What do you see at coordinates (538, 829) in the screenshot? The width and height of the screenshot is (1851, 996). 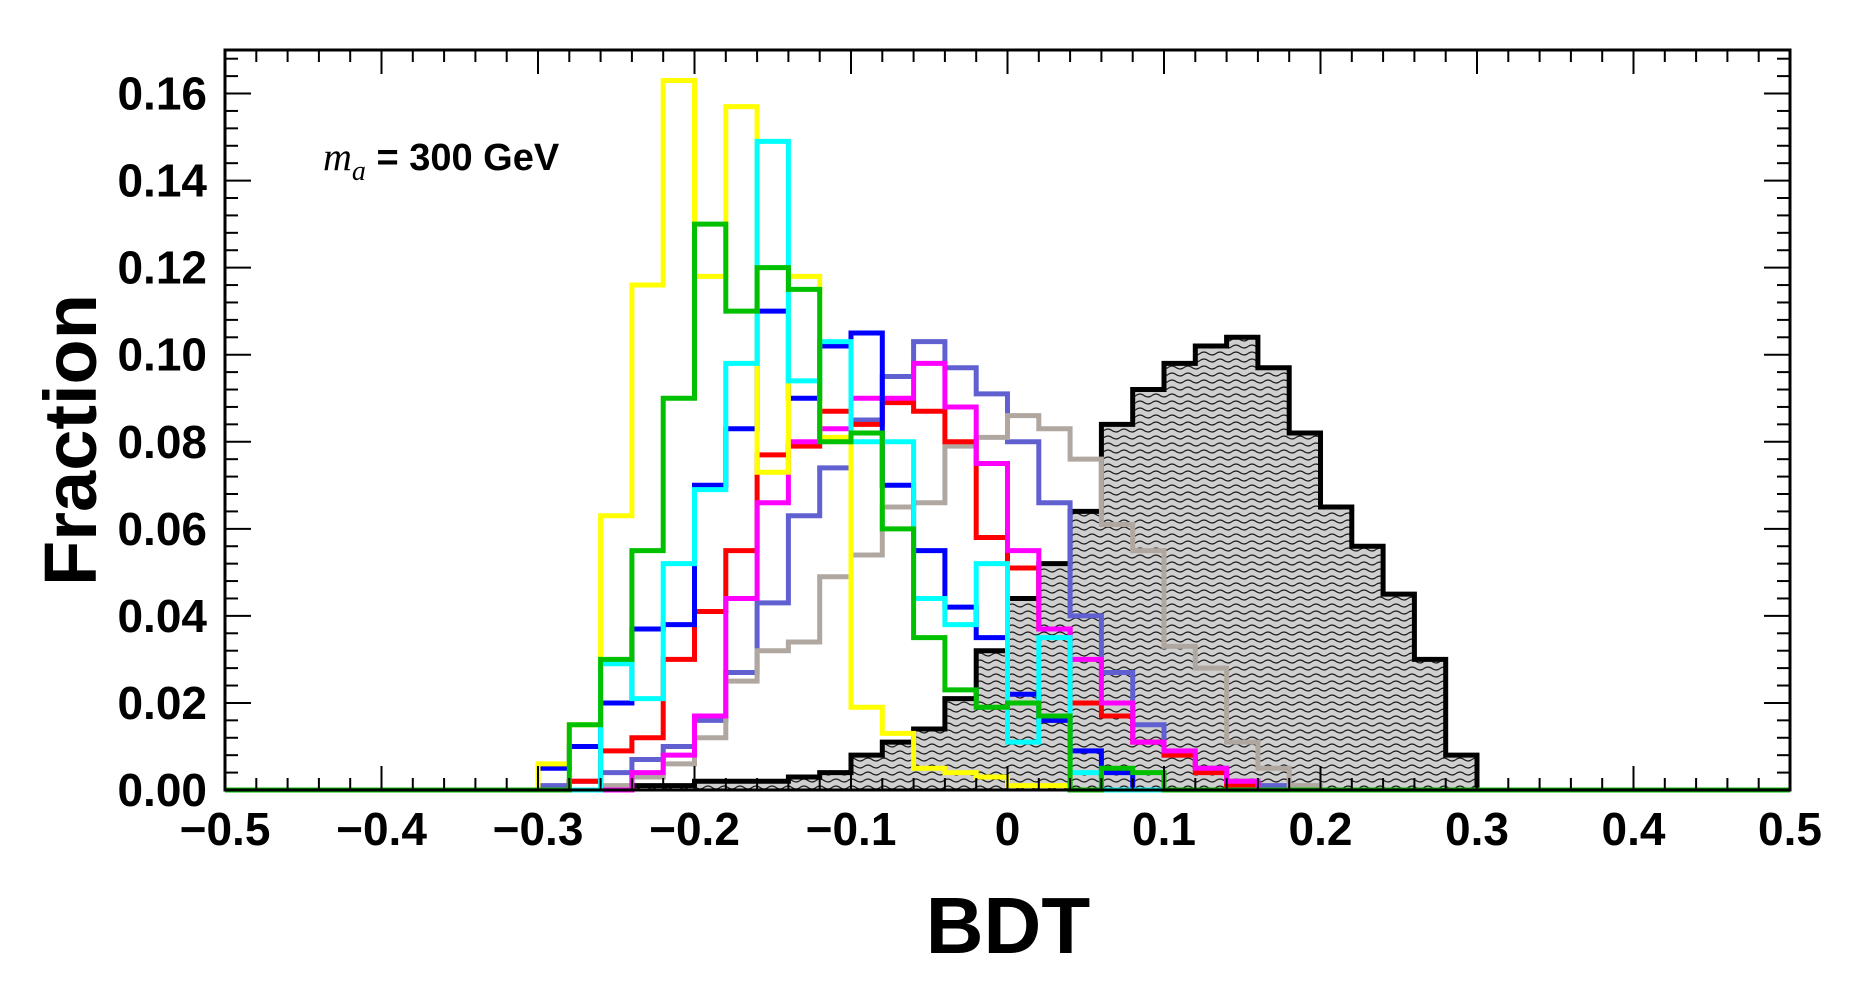 I see `x-tick-label: −0.3` at bounding box center [538, 829].